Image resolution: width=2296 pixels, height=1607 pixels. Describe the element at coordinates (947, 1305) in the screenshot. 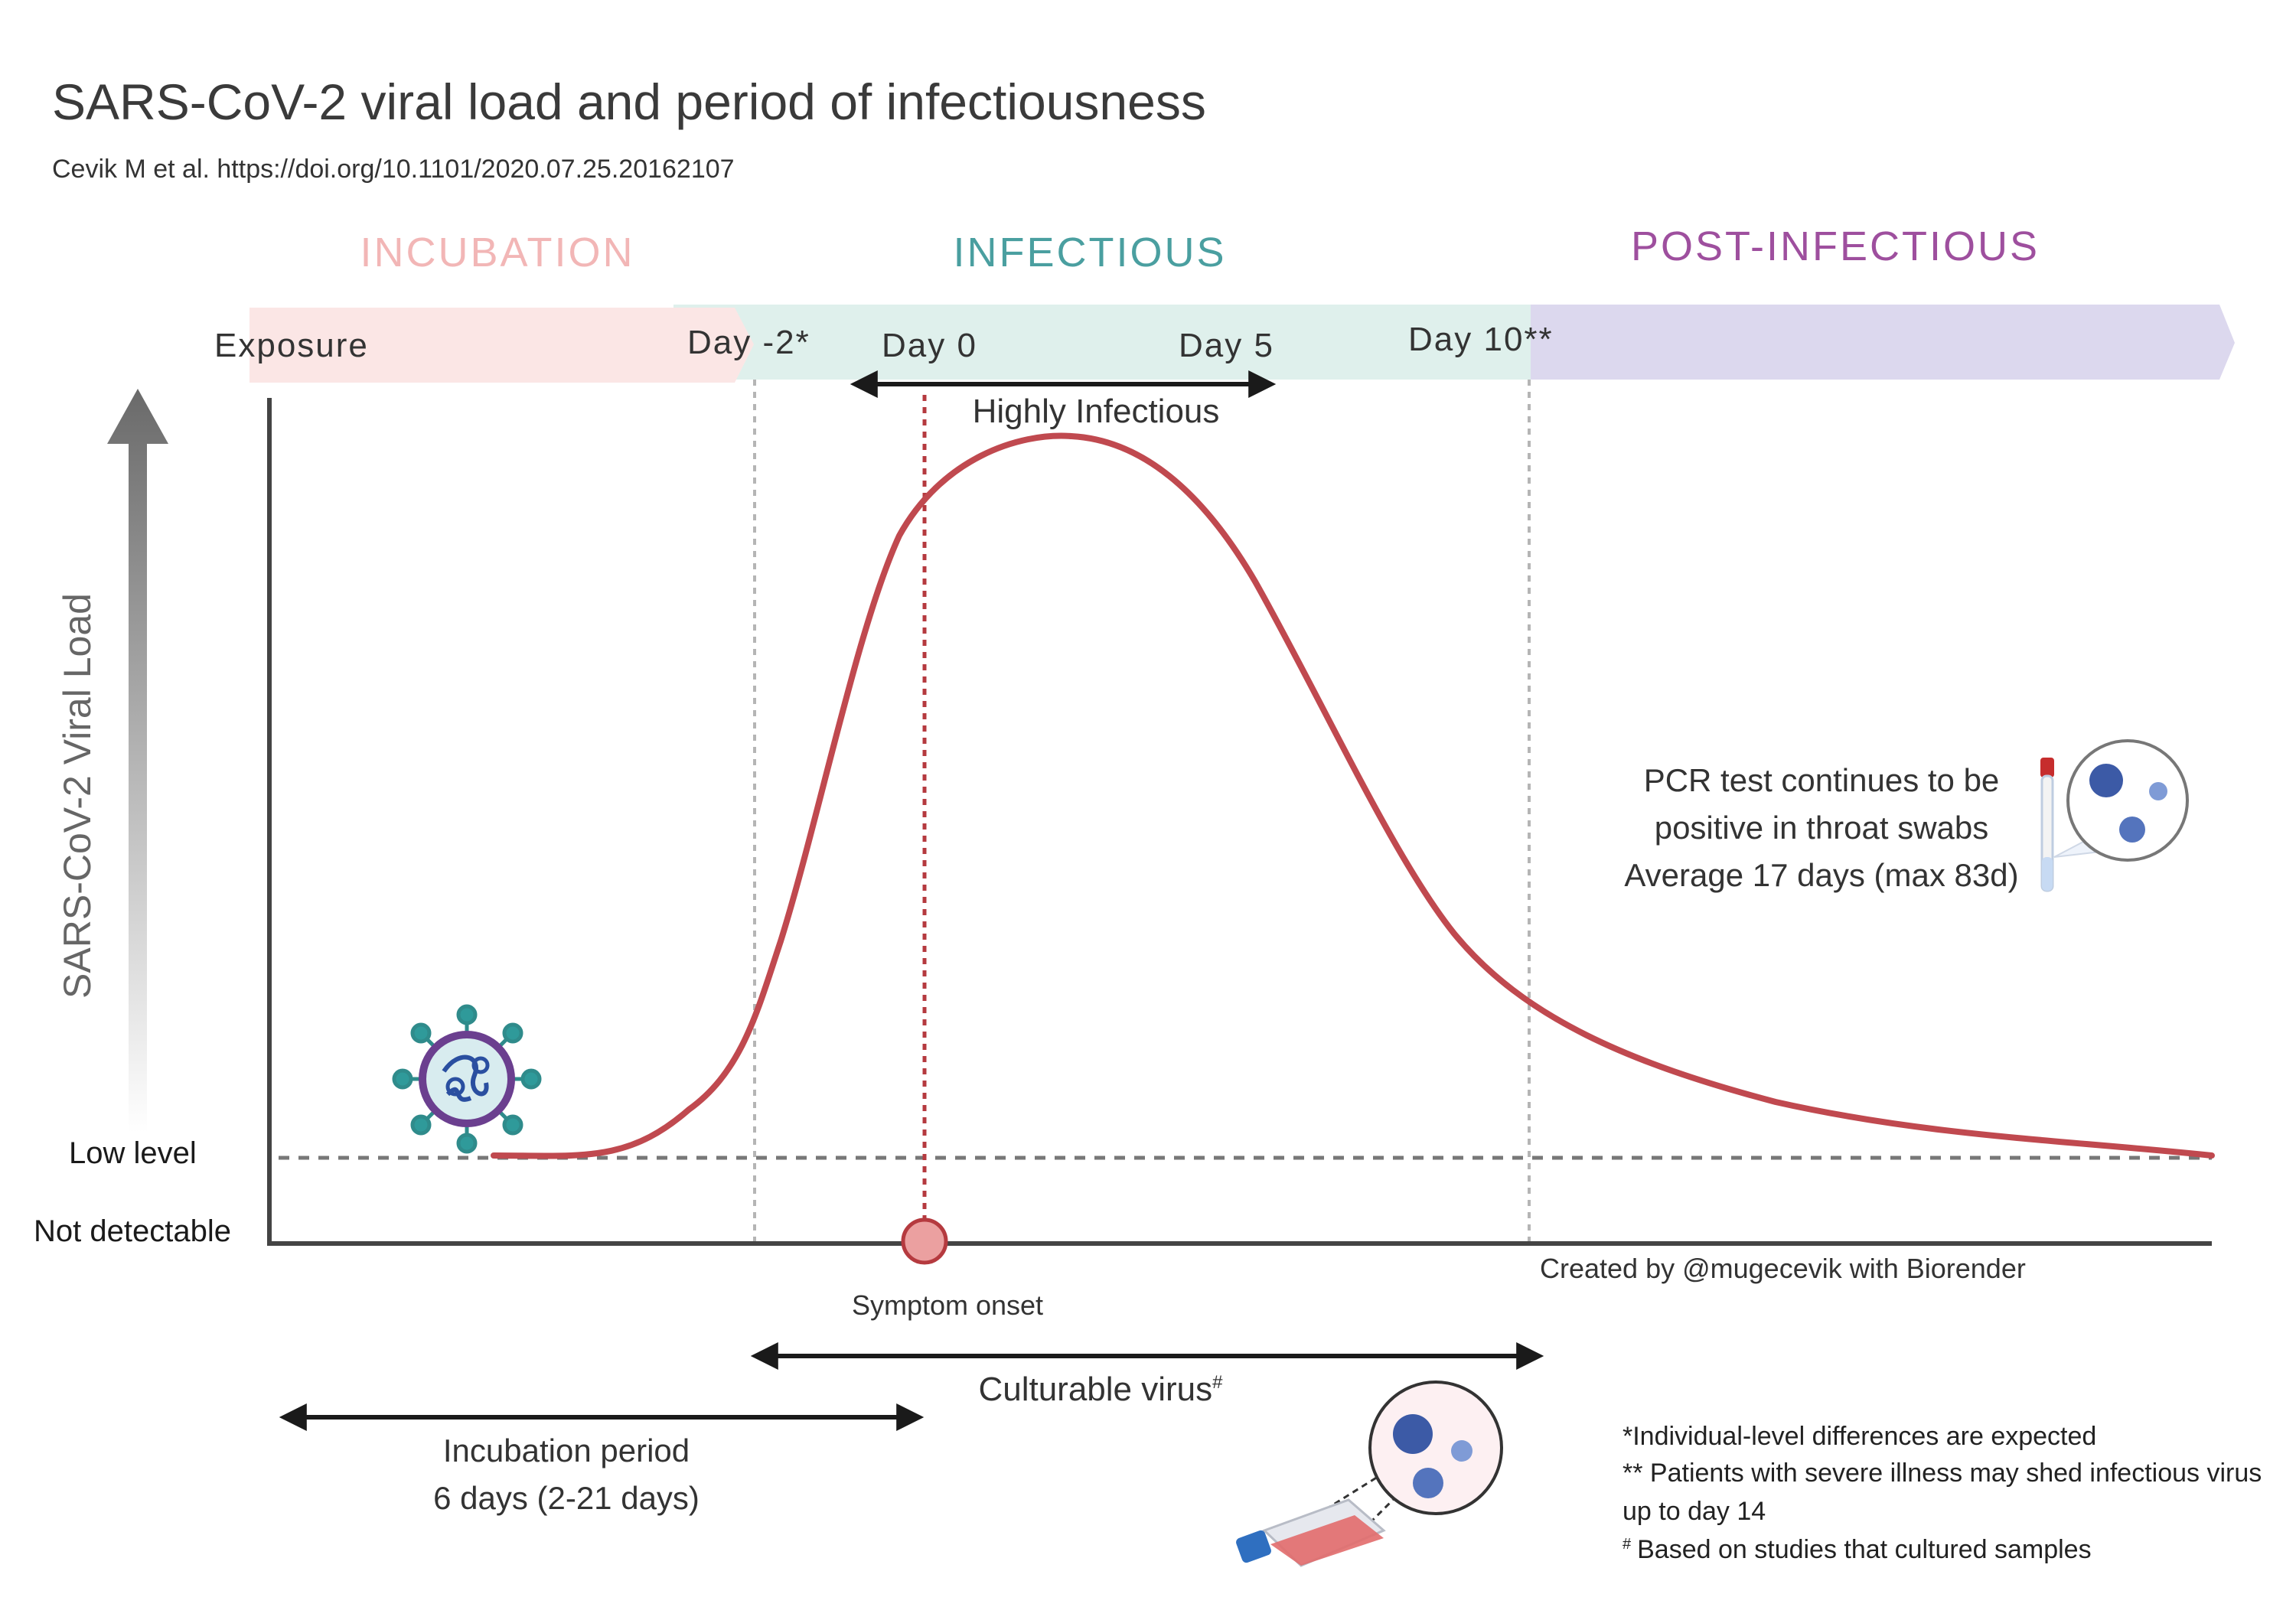

I see `symptom-onset-label: Symptom onset` at that location.